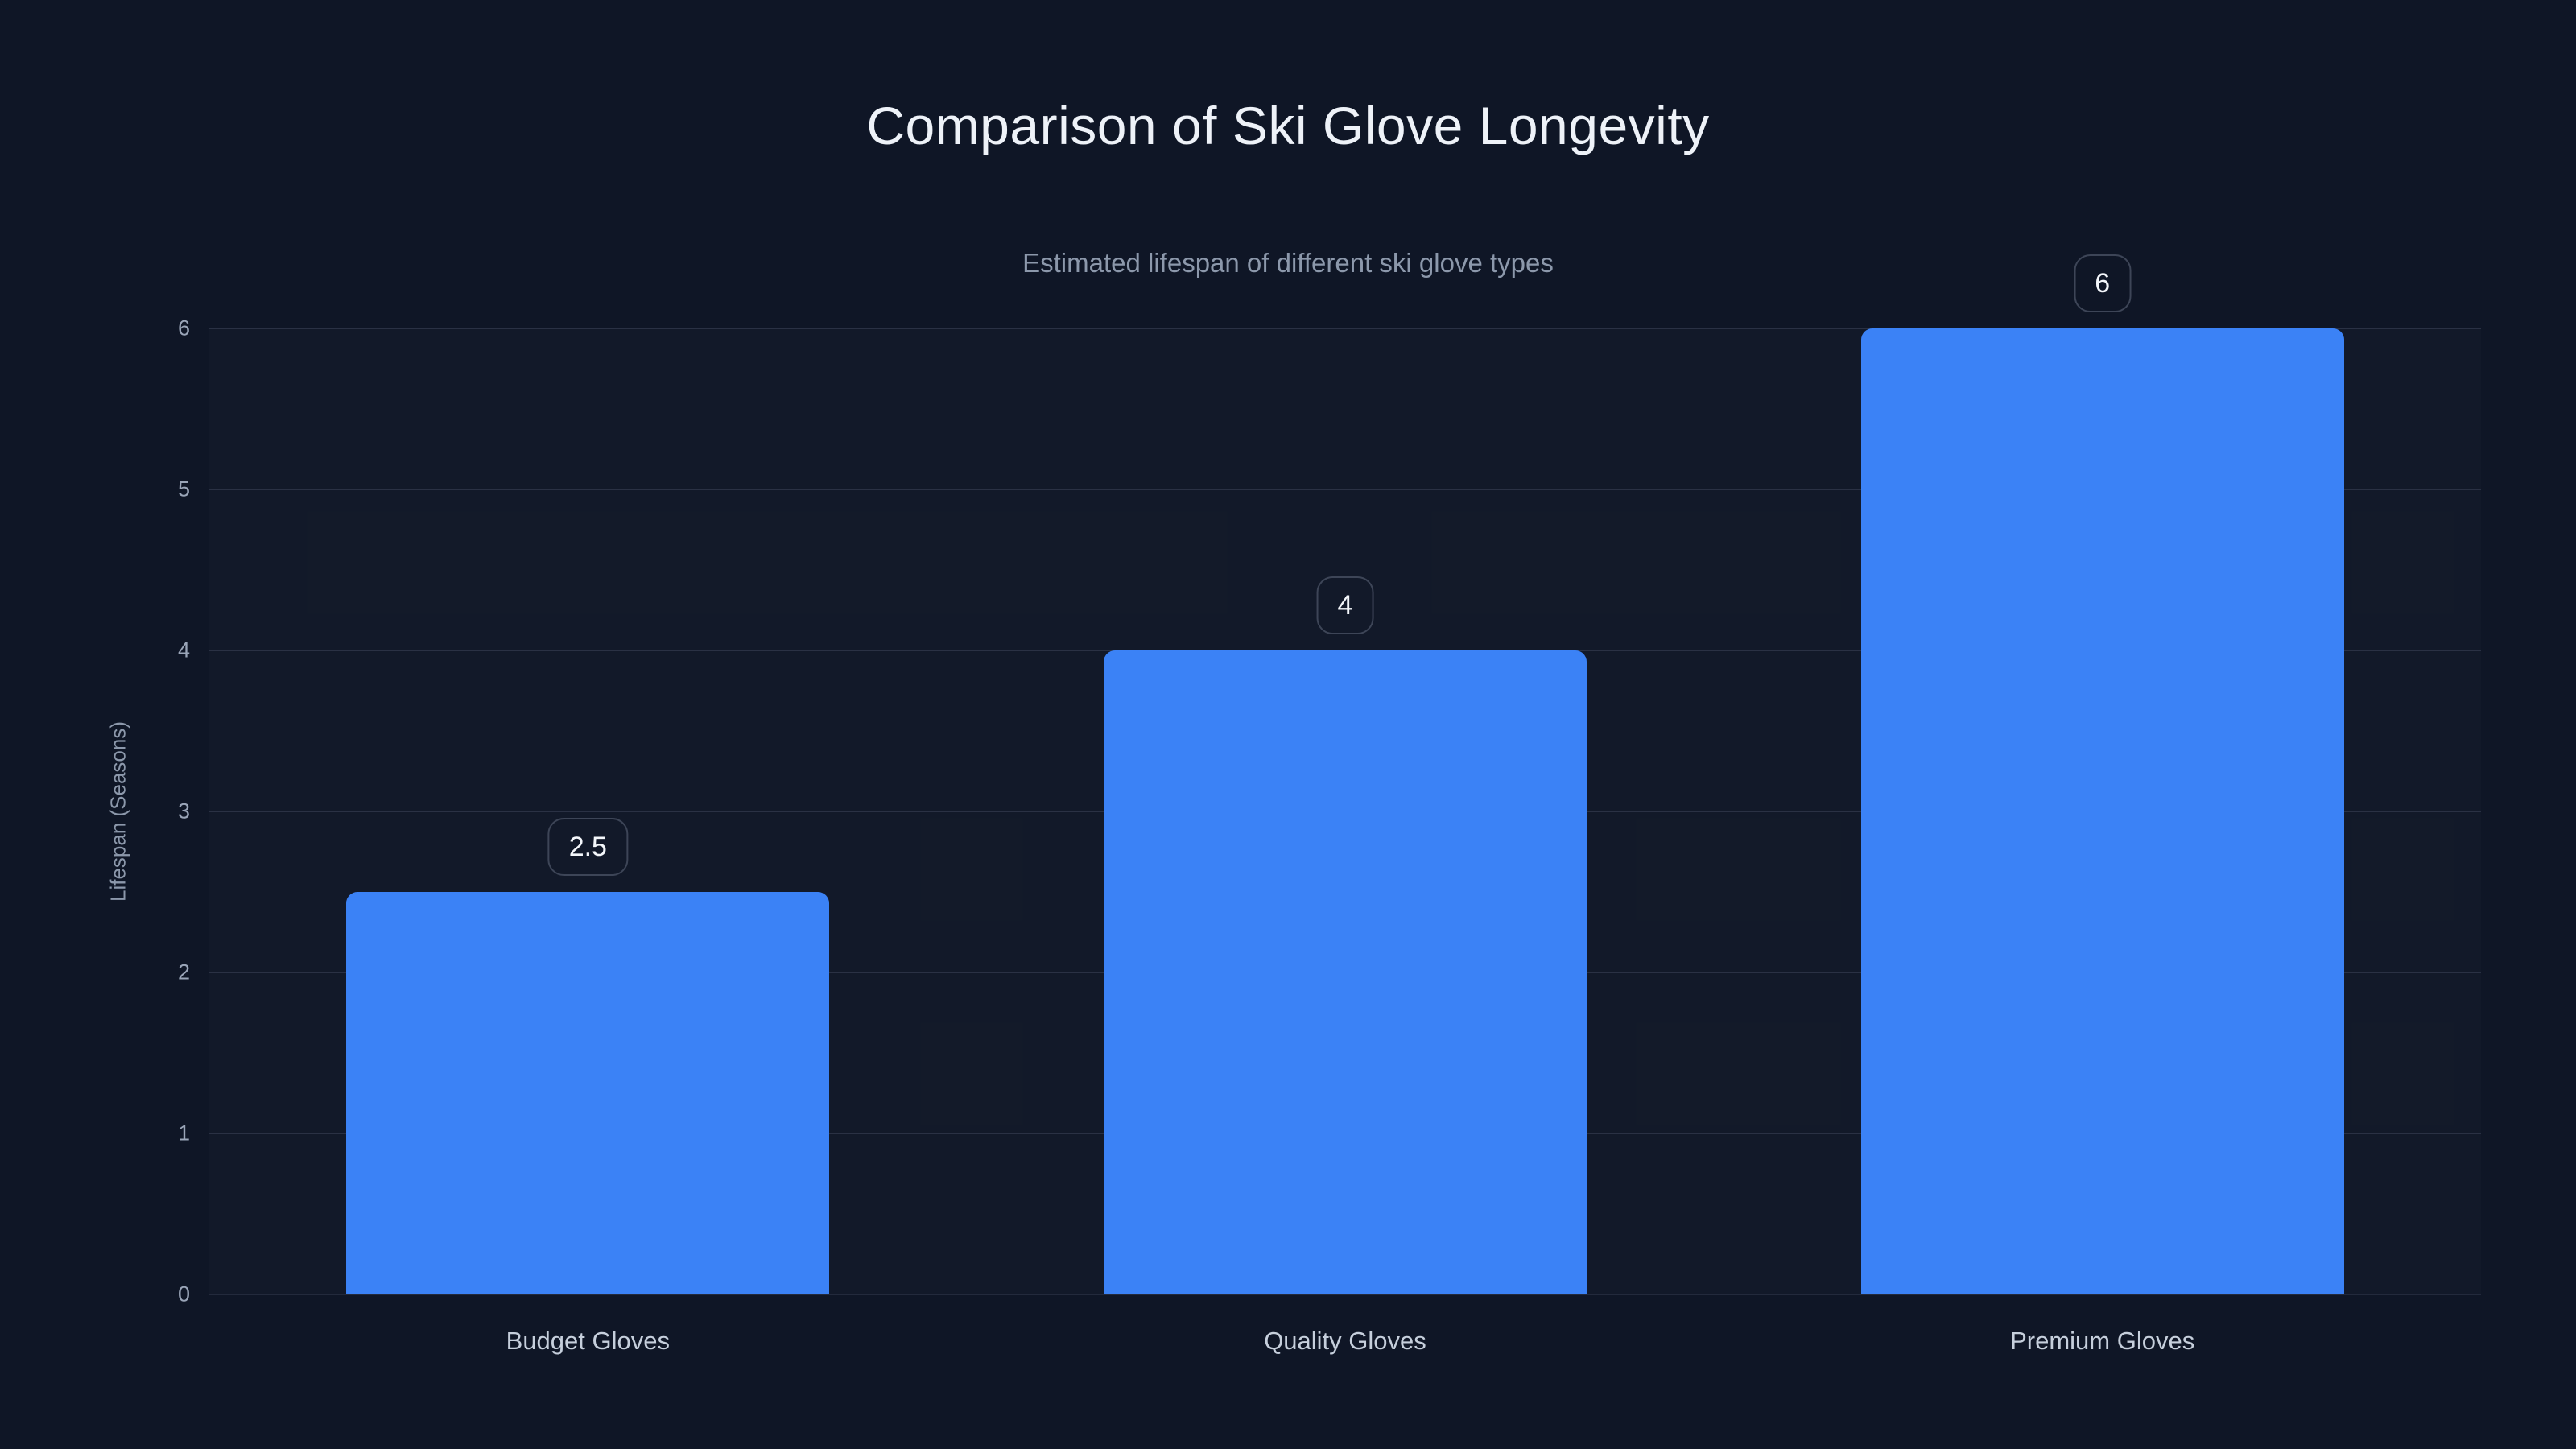 Image resolution: width=2576 pixels, height=1449 pixels. What do you see at coordinates (117, 811) in the screenshot?
I see `y-axis-title: Lifespan (Seasons)` at bounding box center [117, 811].